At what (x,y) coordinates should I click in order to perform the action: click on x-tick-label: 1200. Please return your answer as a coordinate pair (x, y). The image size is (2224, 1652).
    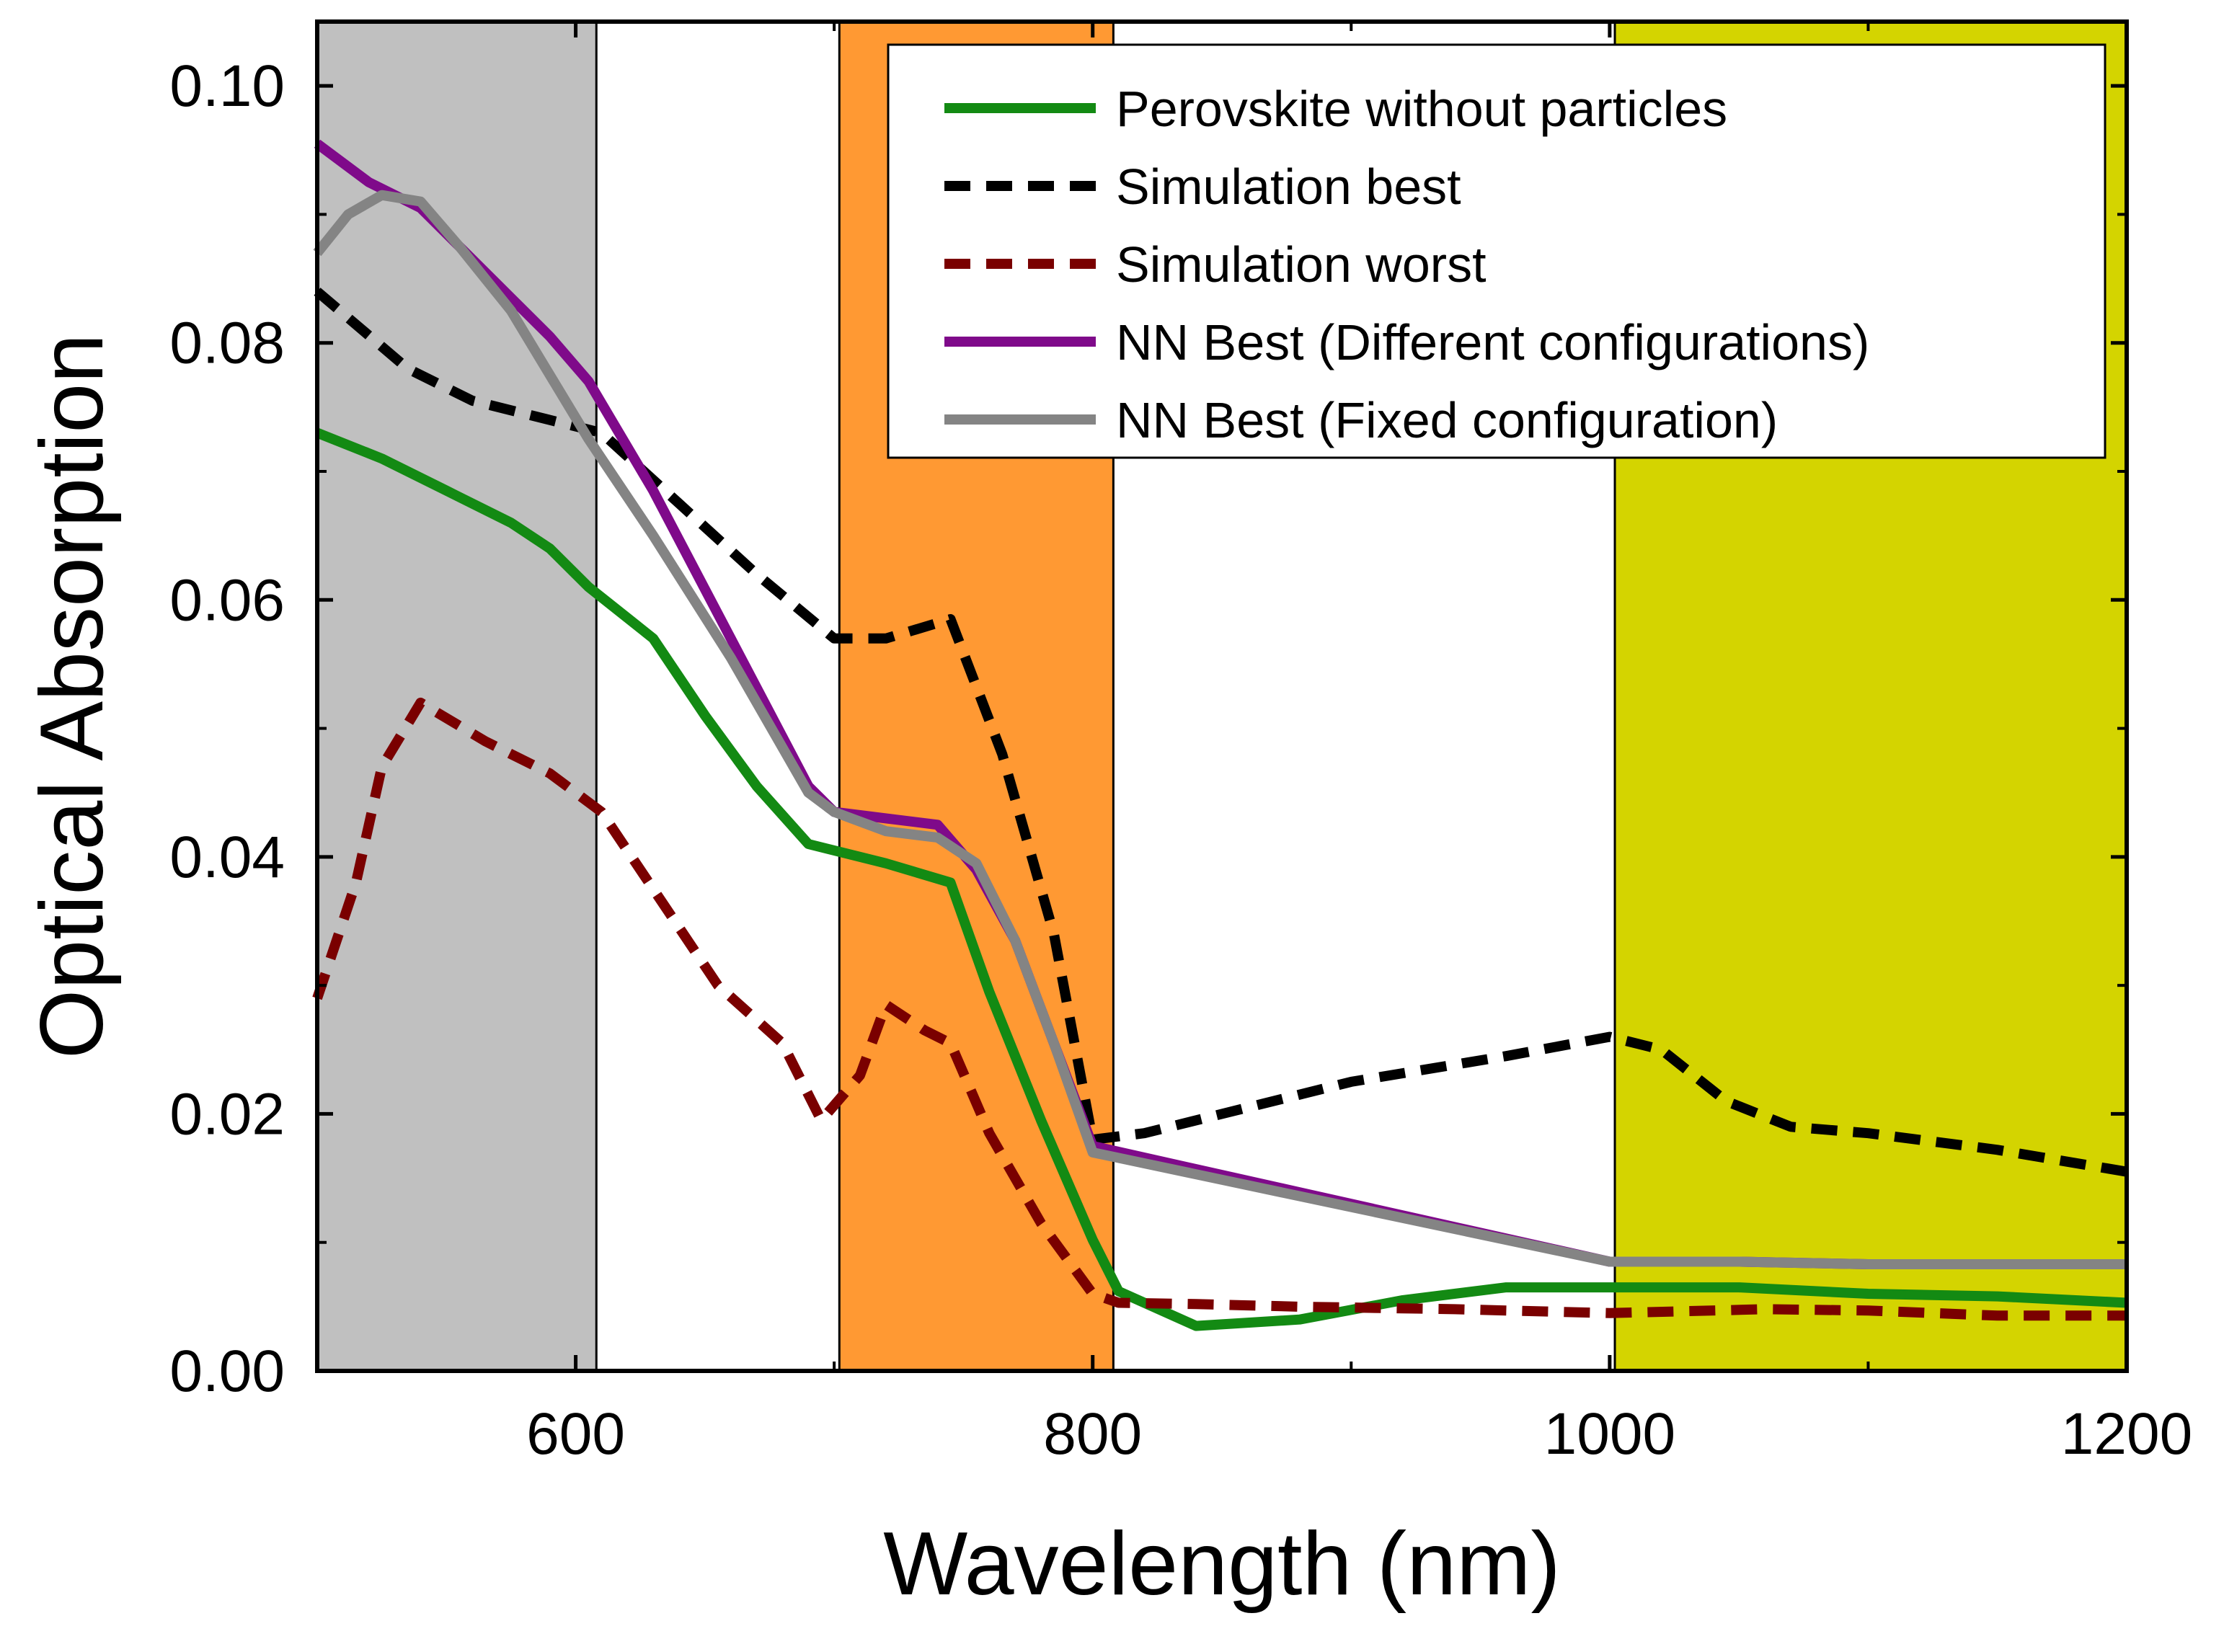
    Looking at the image, I should click on (2127, 1434).